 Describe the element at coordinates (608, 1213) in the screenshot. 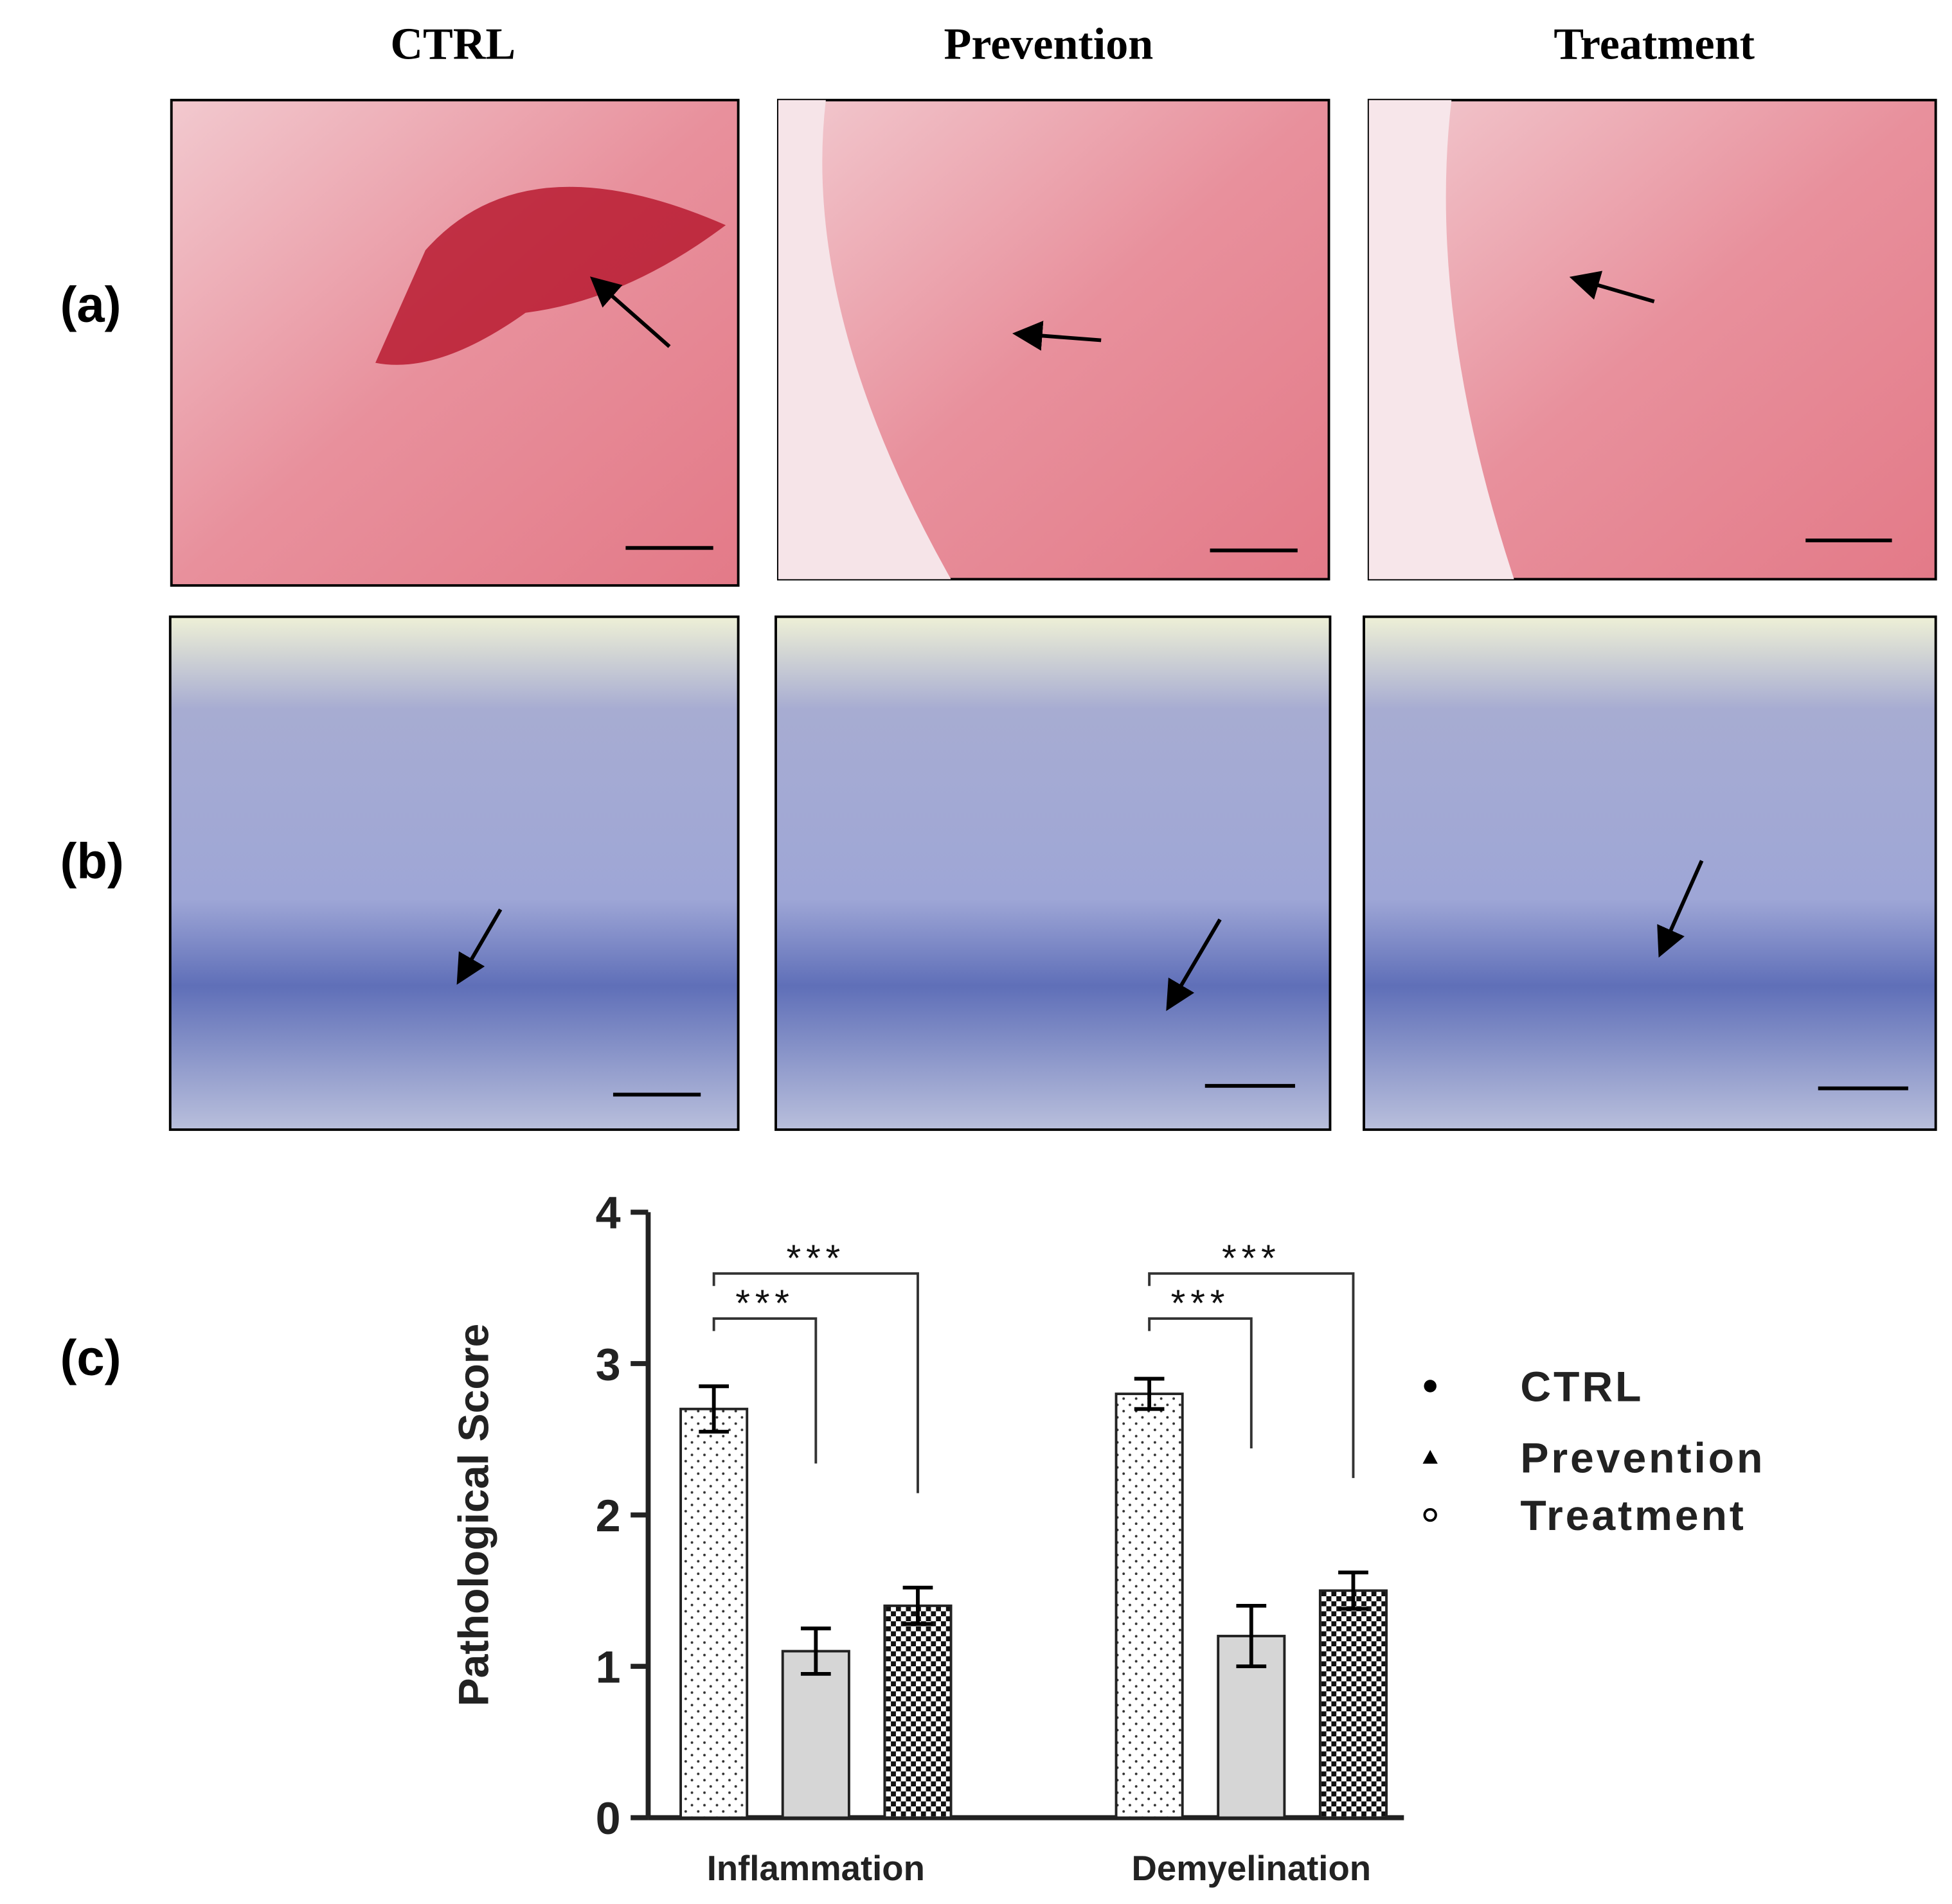

I see `y-tick-label: 4` at that location.